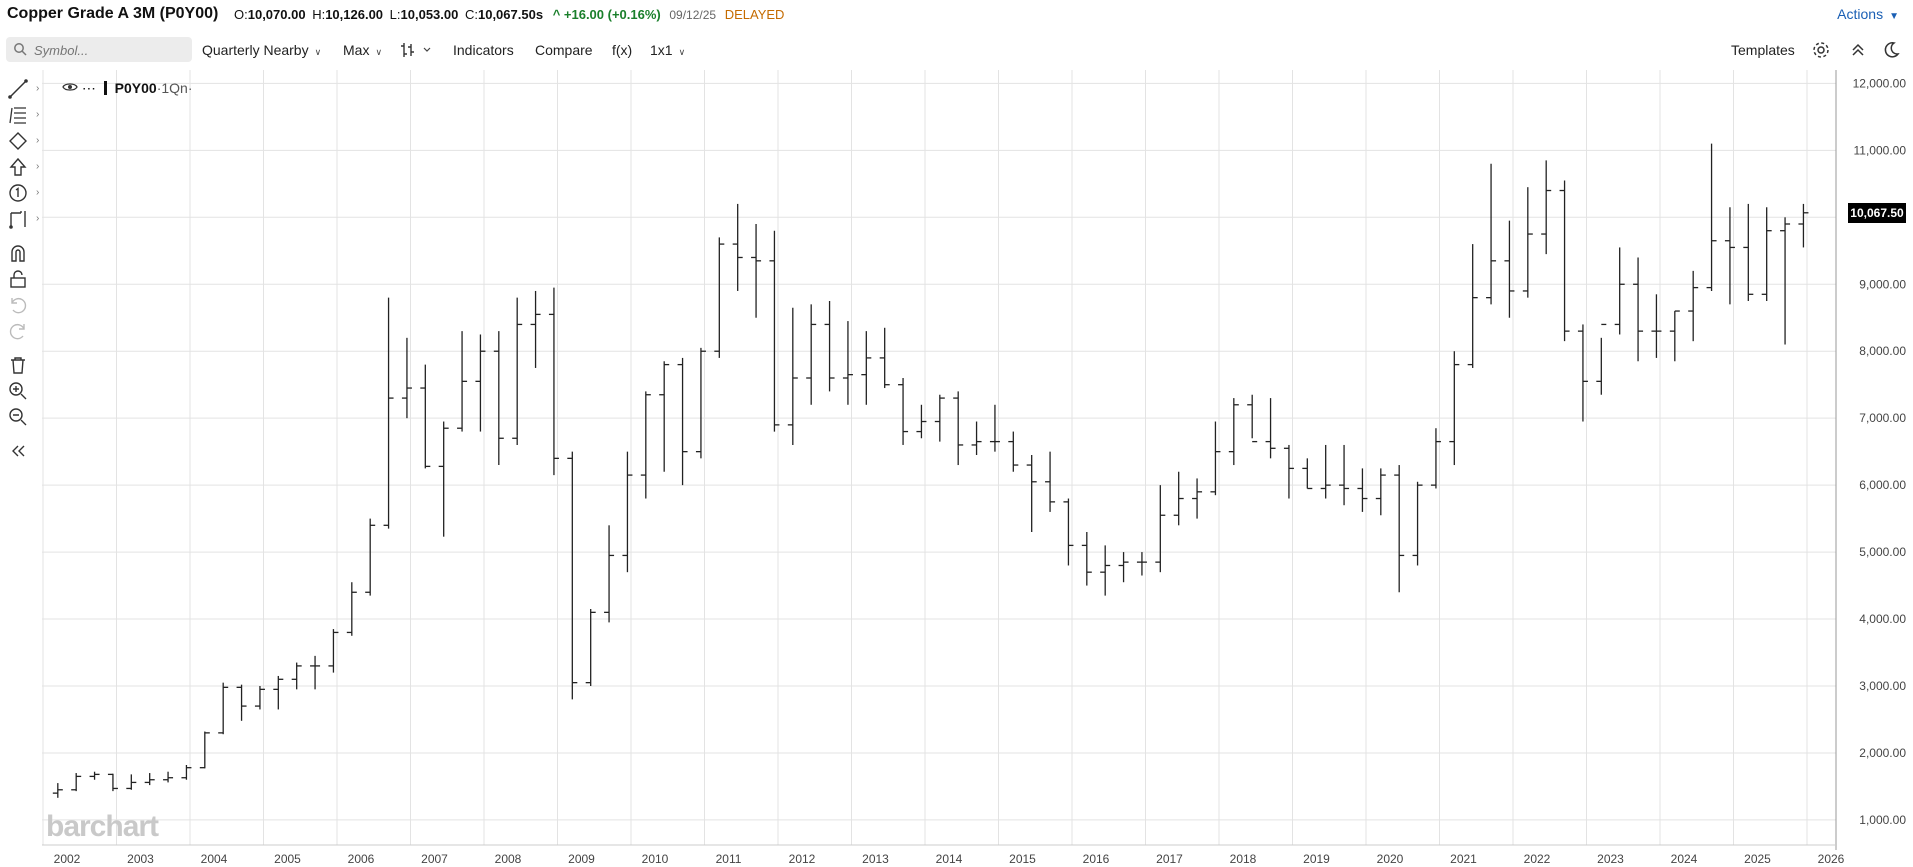 The width and height of the screenshot is (1913, 867). I want to click on bar-type-dropdown, so click(415, 50).